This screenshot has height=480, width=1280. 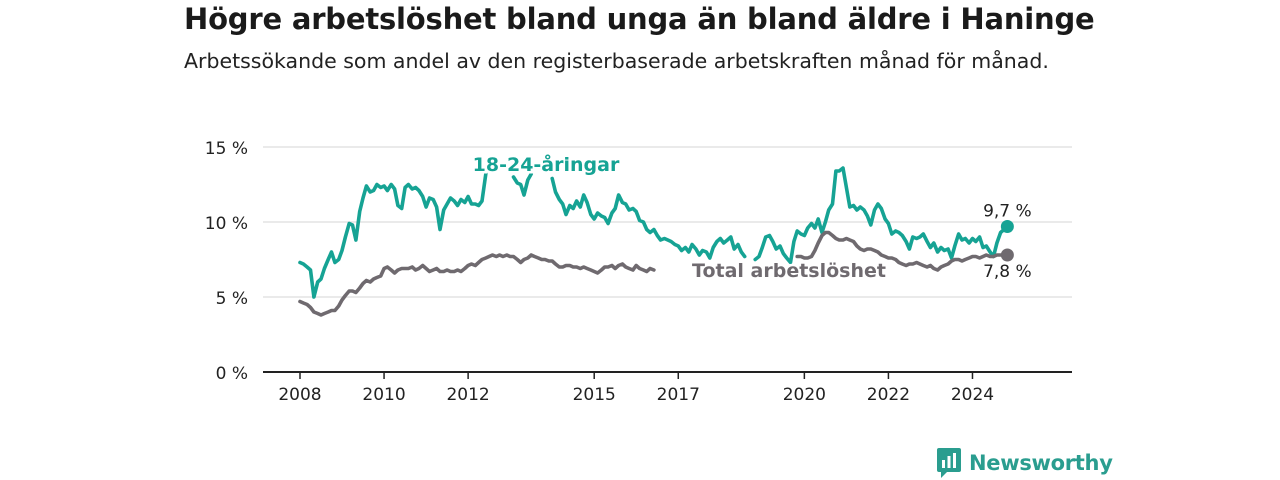 What do you see at coordinates (1007, 212) in the screenshot?
I see `end-label-youth: 9,7 %` at bounding box center [1007, 212].